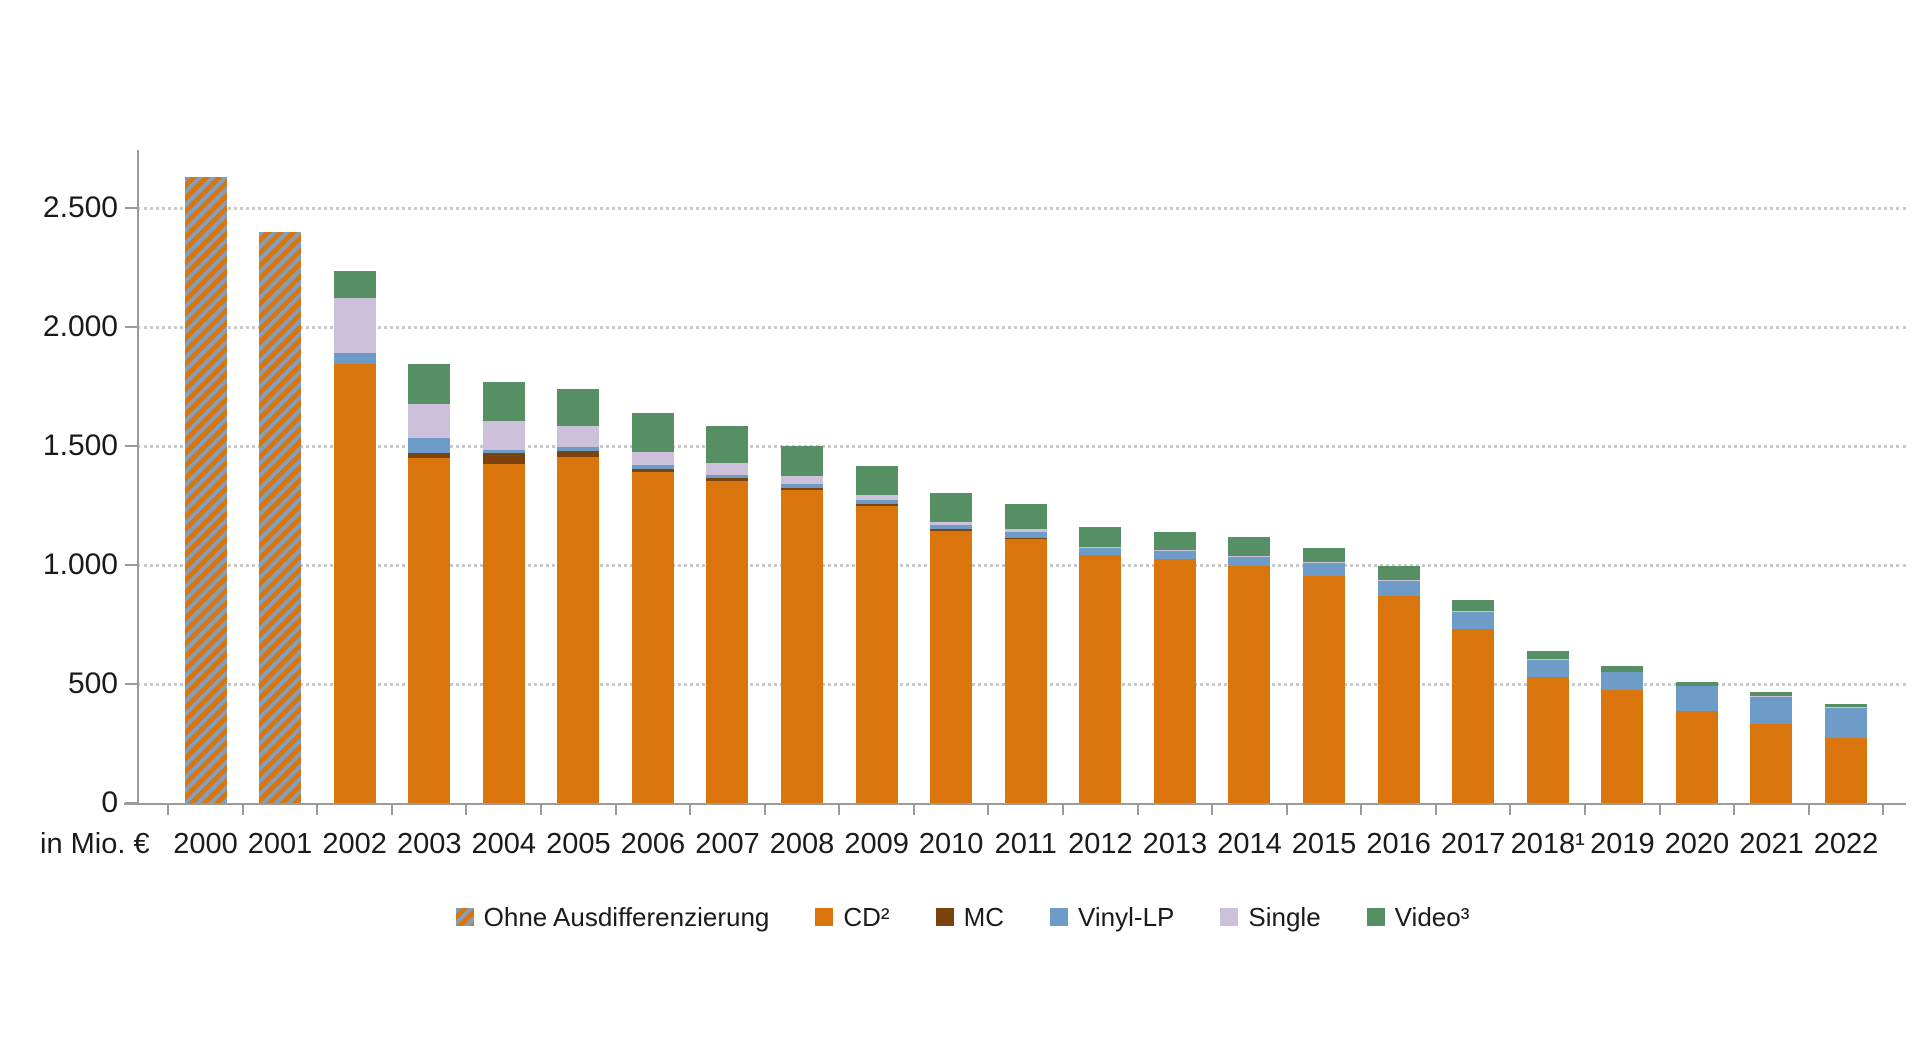 This screenshot has height=1050, width=1925. What do you see at coordinates (205, 844) in the screenshot?
I see `x-tick-label-2000: 2000` at bounding box center [205, 844].